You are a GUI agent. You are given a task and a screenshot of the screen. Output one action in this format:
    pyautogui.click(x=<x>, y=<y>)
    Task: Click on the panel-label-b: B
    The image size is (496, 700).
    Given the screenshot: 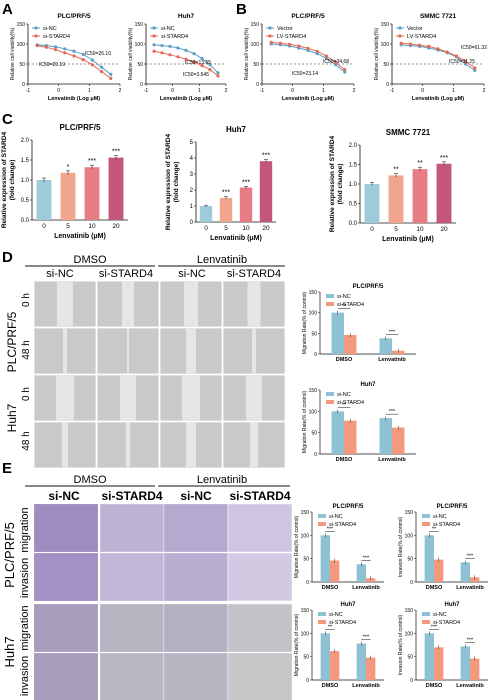 What is the action you would take?
    pyautogui.click(x=241, y=9)
    